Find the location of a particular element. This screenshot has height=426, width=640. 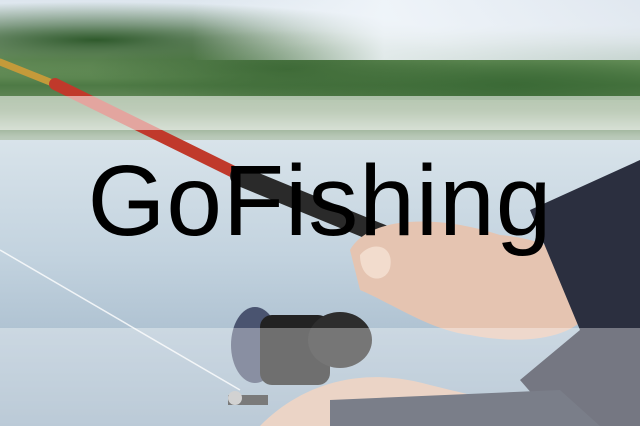

spinning-reel is located at coordinates (300, 356).